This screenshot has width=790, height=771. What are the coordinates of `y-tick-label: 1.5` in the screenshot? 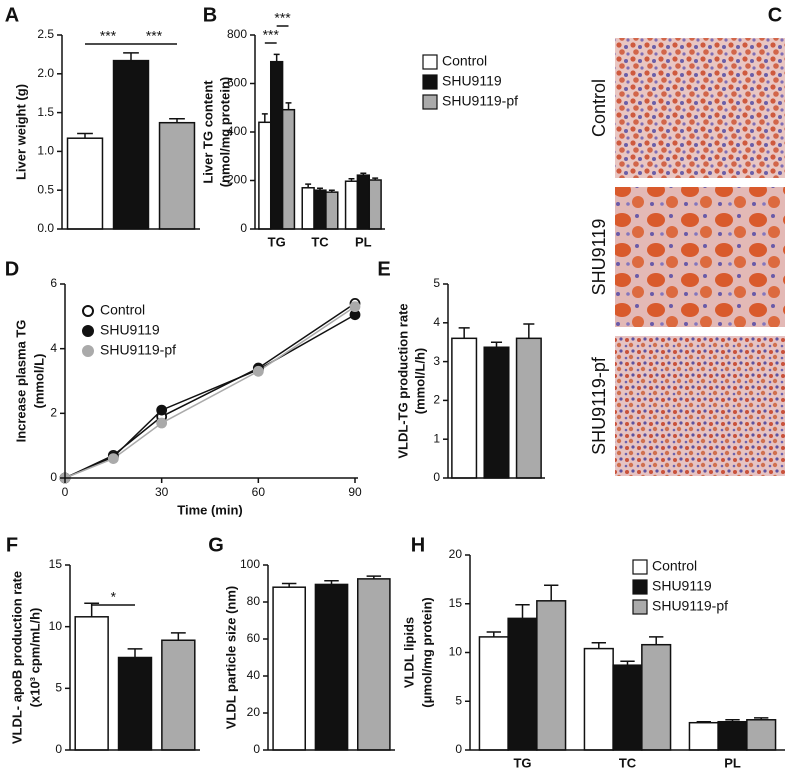 It's located at (45, 112).